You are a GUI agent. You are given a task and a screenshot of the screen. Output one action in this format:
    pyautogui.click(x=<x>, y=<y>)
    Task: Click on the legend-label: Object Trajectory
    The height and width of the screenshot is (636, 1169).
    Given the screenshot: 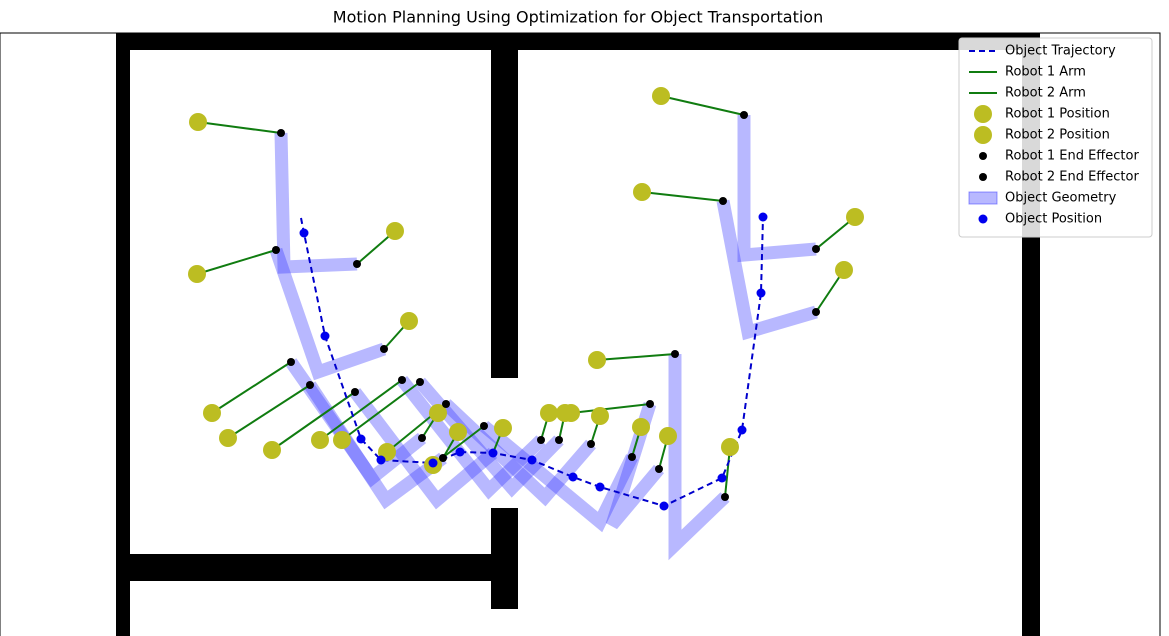 What is the action you would take?
    pyautogui.click(x=1060, y=51)
    